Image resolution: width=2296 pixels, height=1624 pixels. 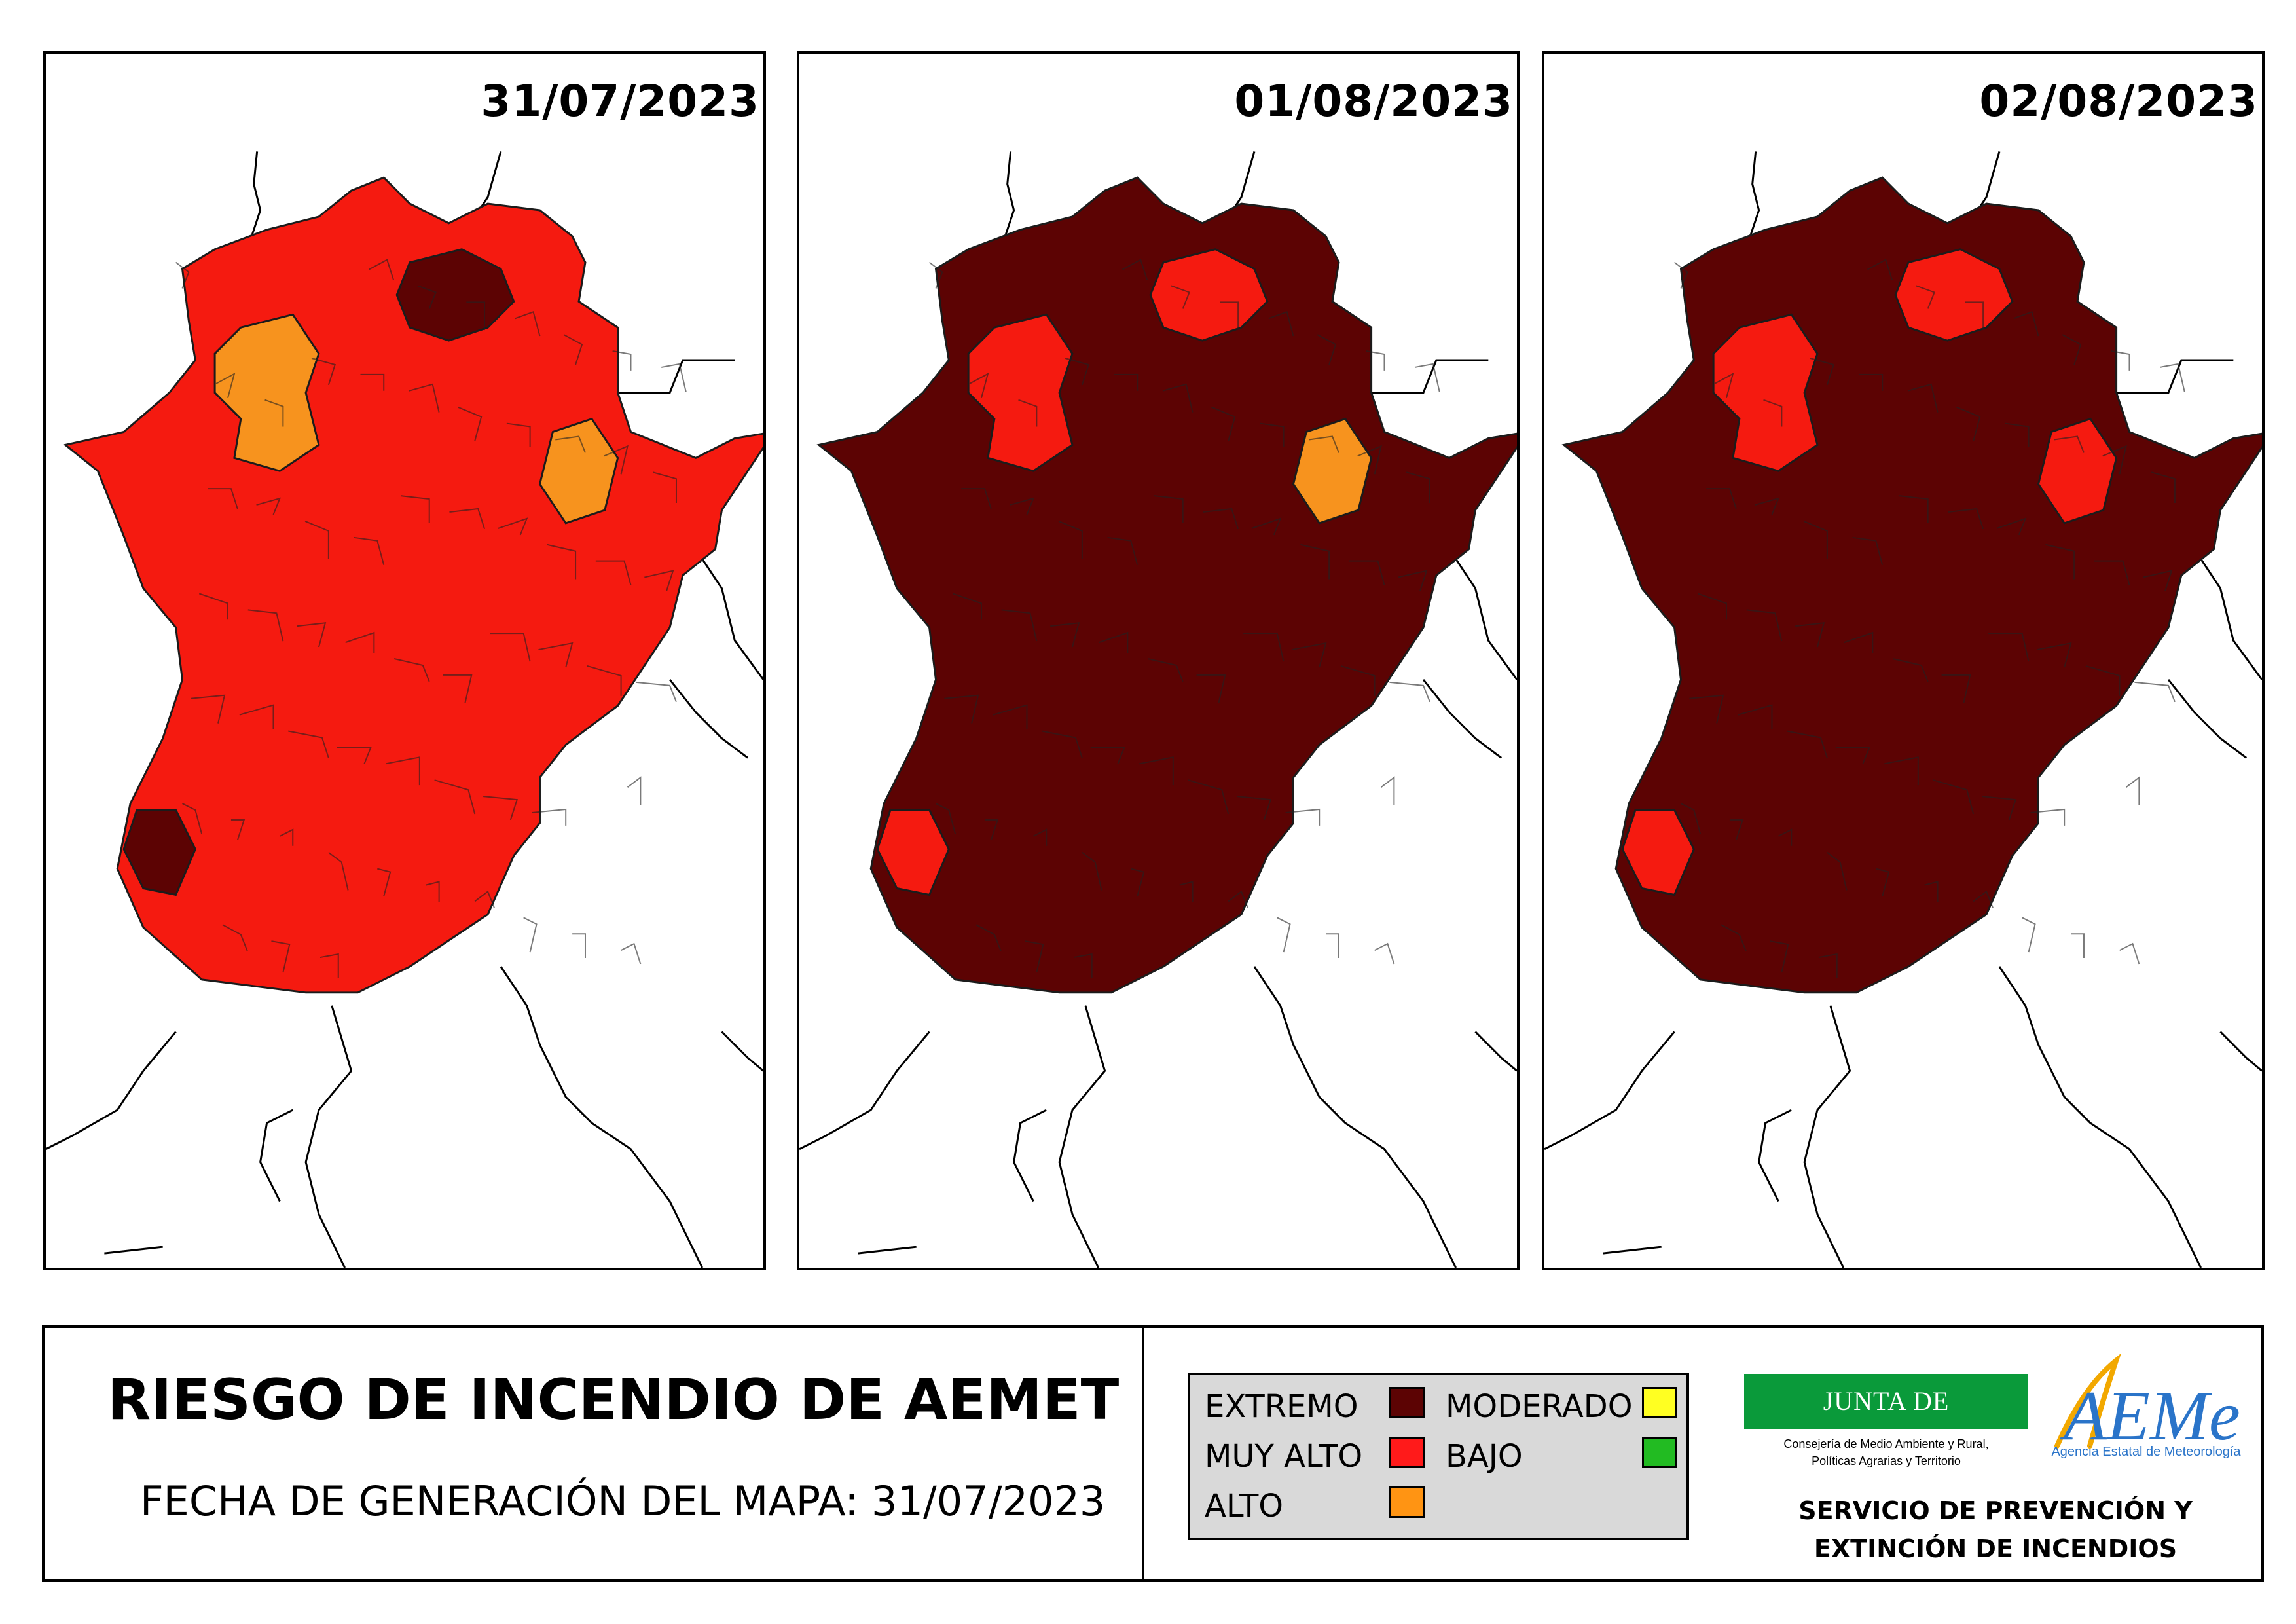 I want to click on service-line1: SERVICIO DE PREVENCIÓN Y, so click(x=1995, y=1510).